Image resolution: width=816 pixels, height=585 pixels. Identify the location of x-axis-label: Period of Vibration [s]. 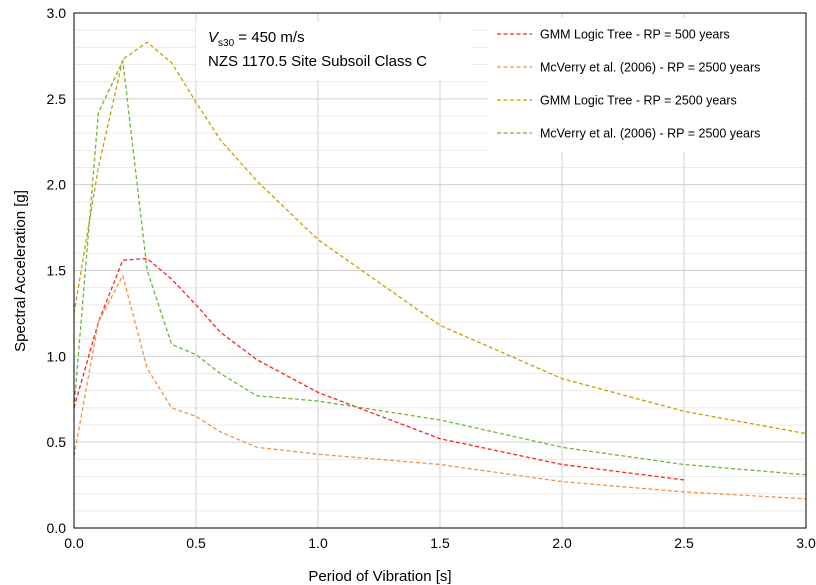
(379, 576).